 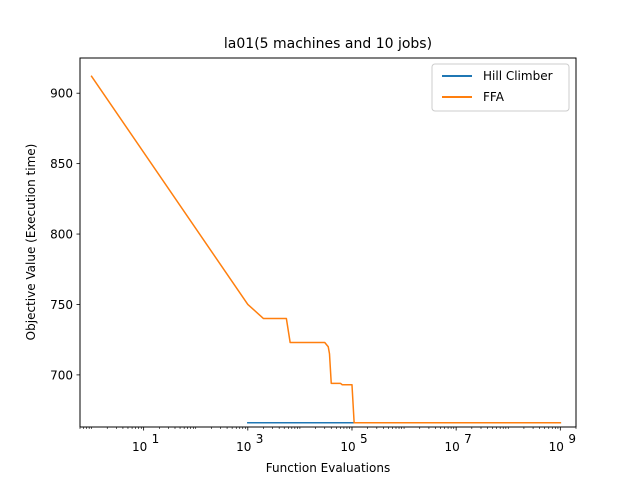 What do you see at coordinates (61, 94) in the screenshot?
I see `y-tick-label: 900` at bounding box center [61, 94].